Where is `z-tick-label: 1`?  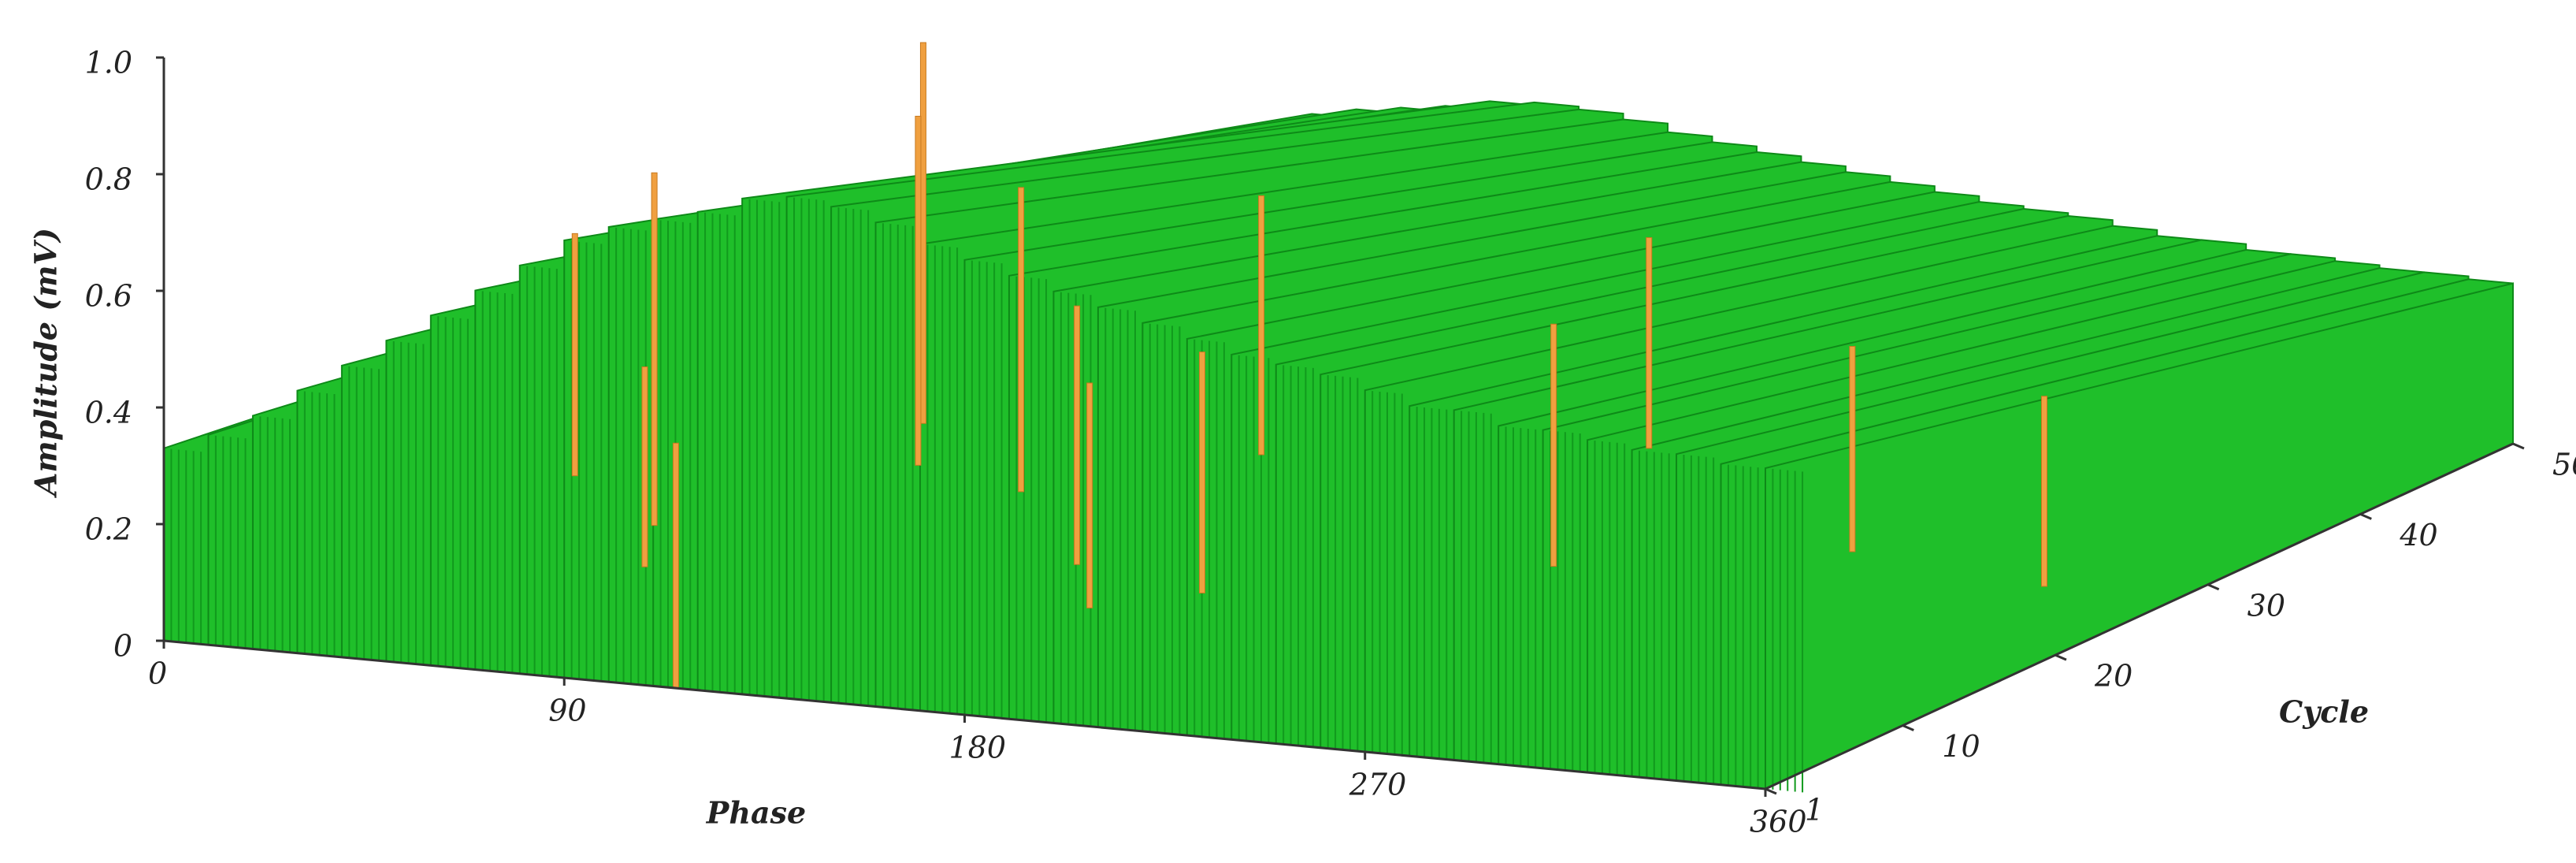
z-tick-label: 1 is located at coordinates (1814, 810).